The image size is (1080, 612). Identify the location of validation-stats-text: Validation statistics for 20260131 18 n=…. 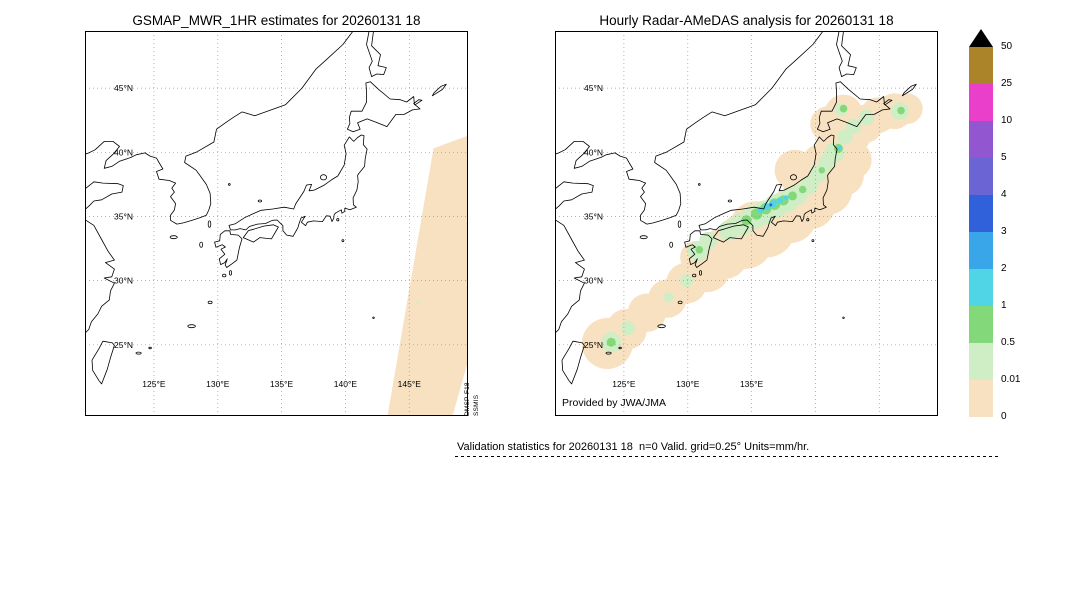
(633, 447).